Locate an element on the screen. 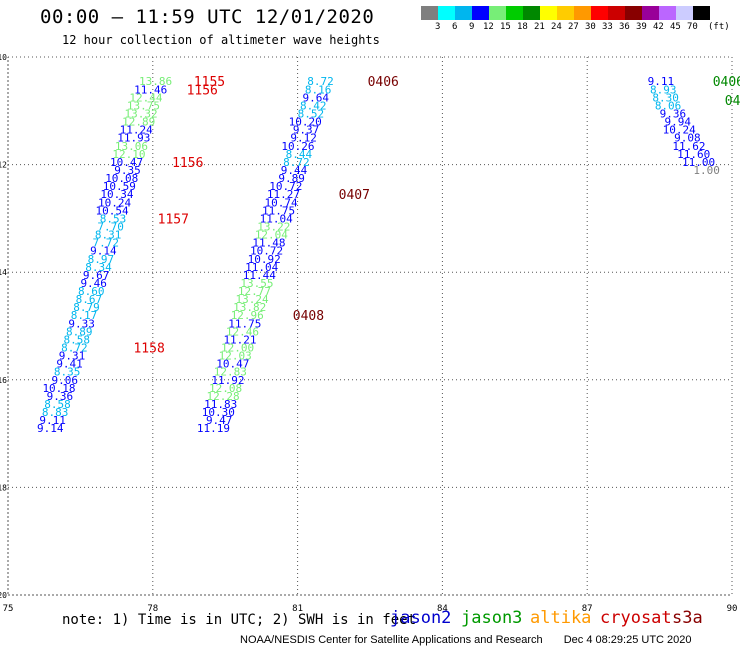 This screenshot has width=740, height=650. swh-value: 8.72 is located at coordinates (320, 81).